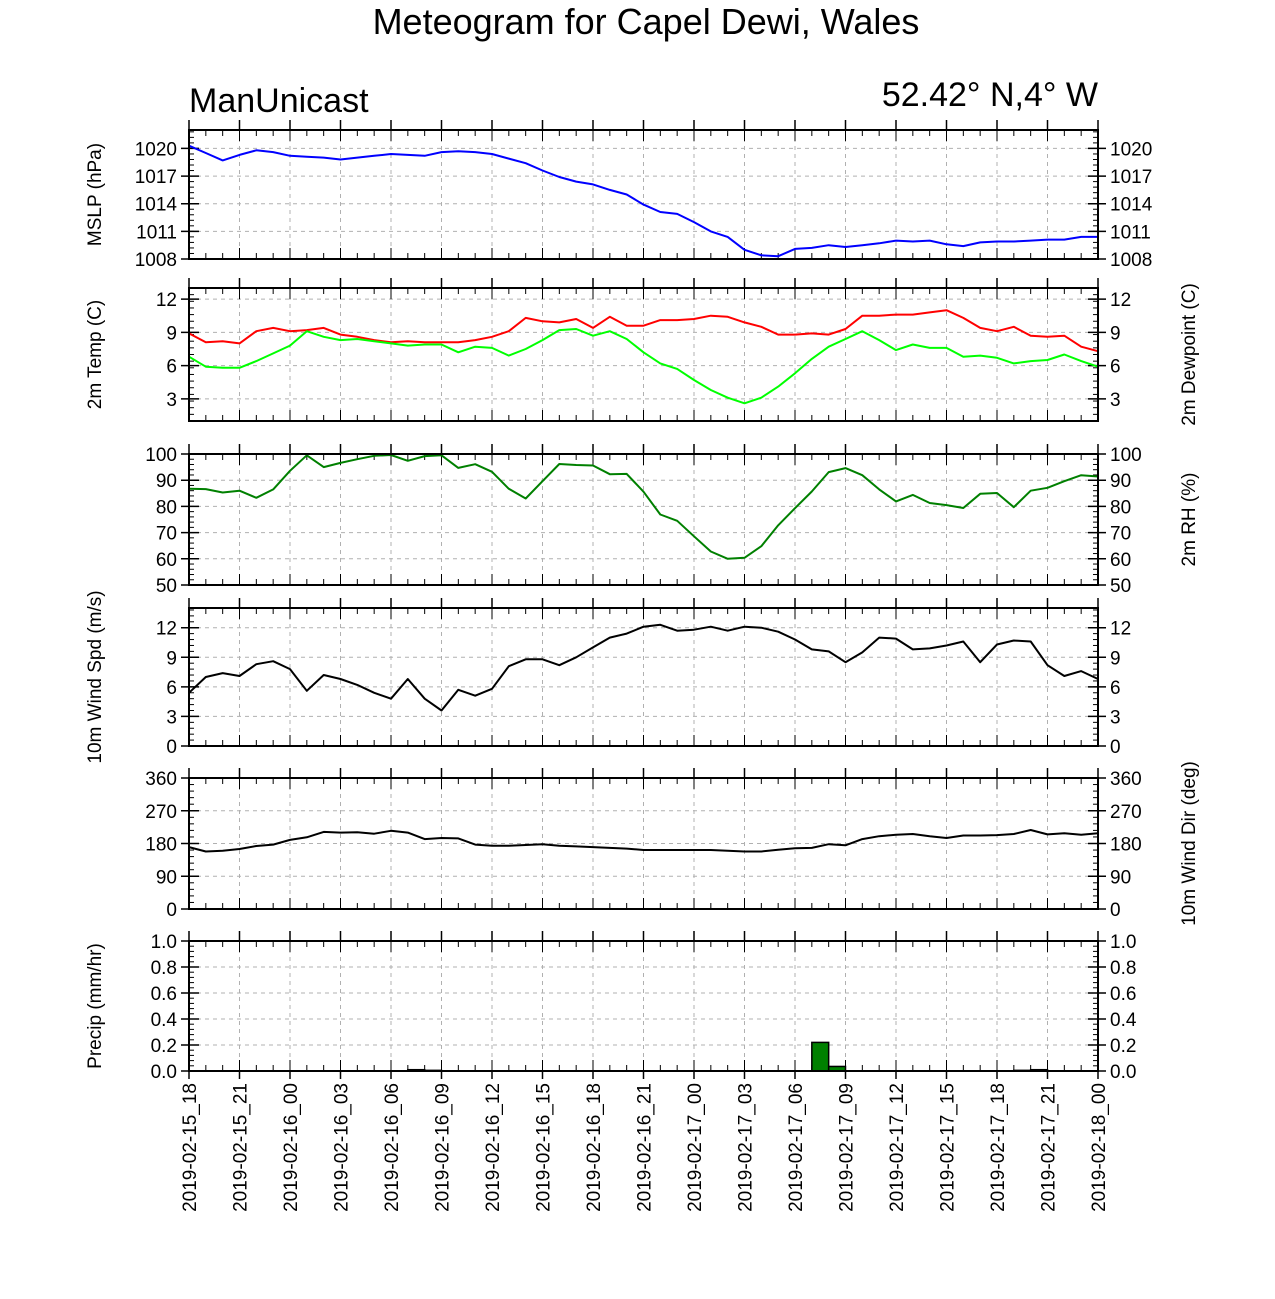 The height and width of the screenshot is (1299, 1275). I want to click on x-tick-label: 2019-02-16_09, so click(443, 1147).